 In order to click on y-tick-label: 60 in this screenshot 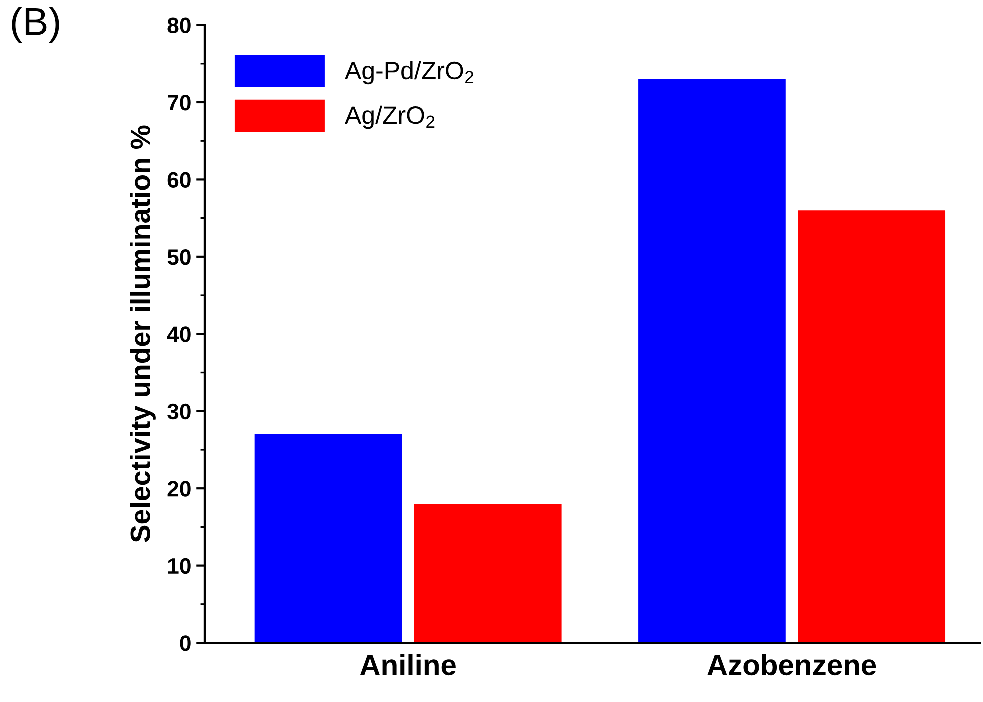, I will do `click(179, 180)`.